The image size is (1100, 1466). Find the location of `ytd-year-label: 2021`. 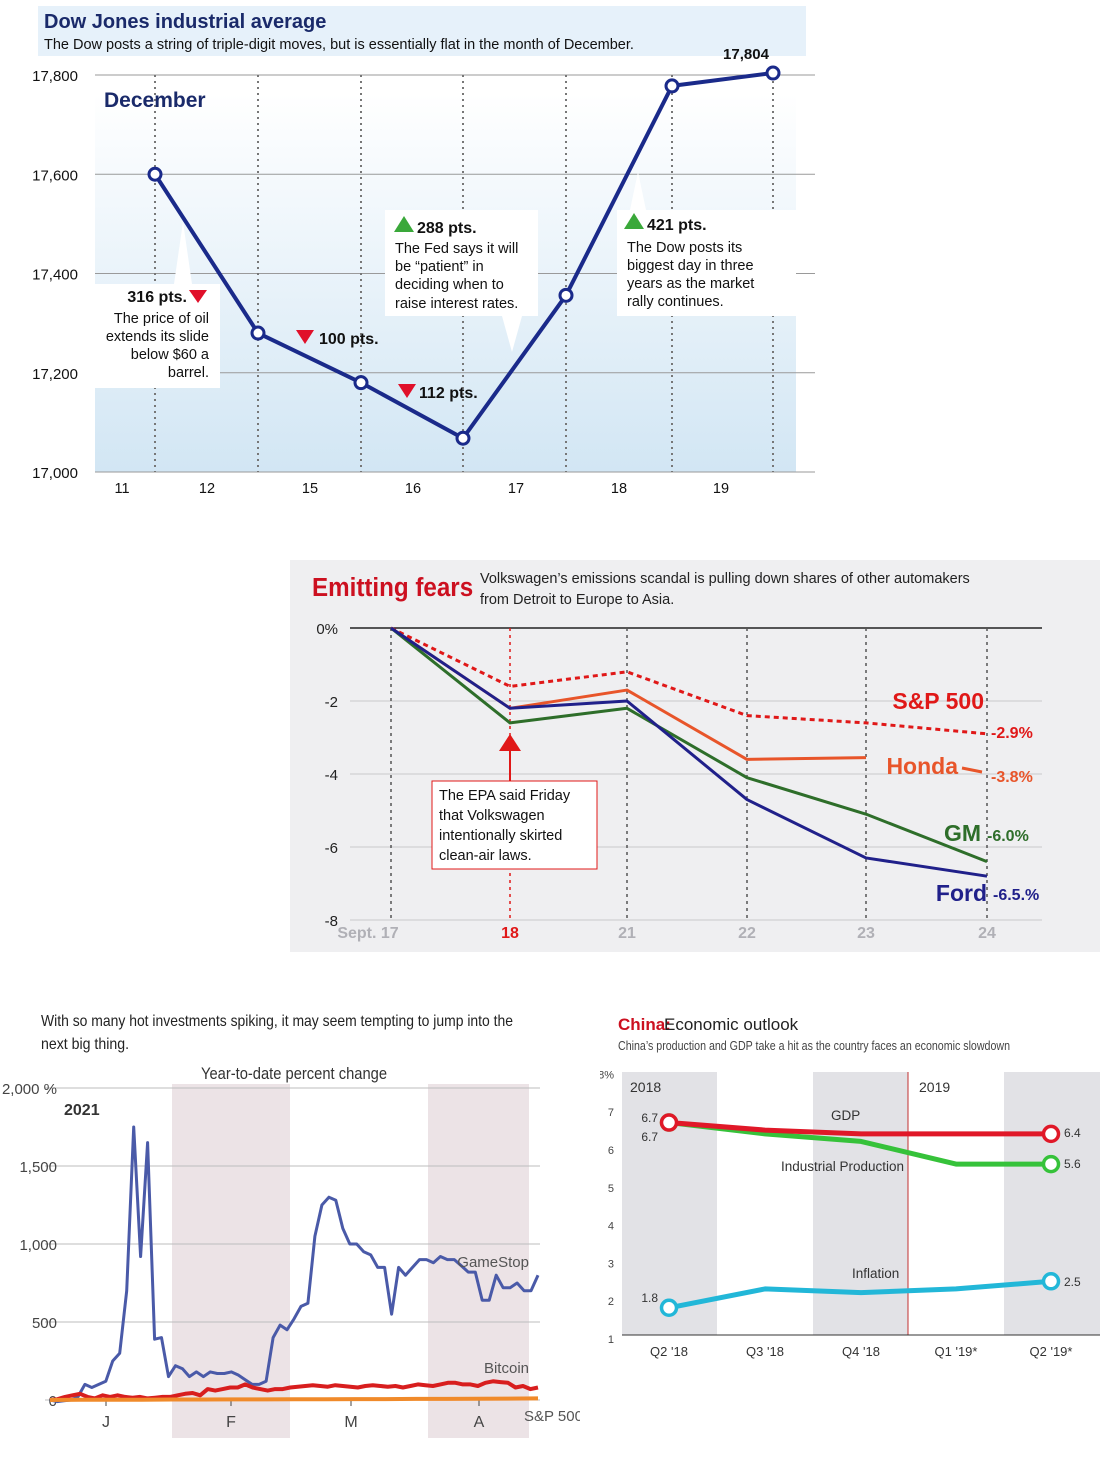

ytd-year-label: 2021 is located at coordinates (82, 1110).